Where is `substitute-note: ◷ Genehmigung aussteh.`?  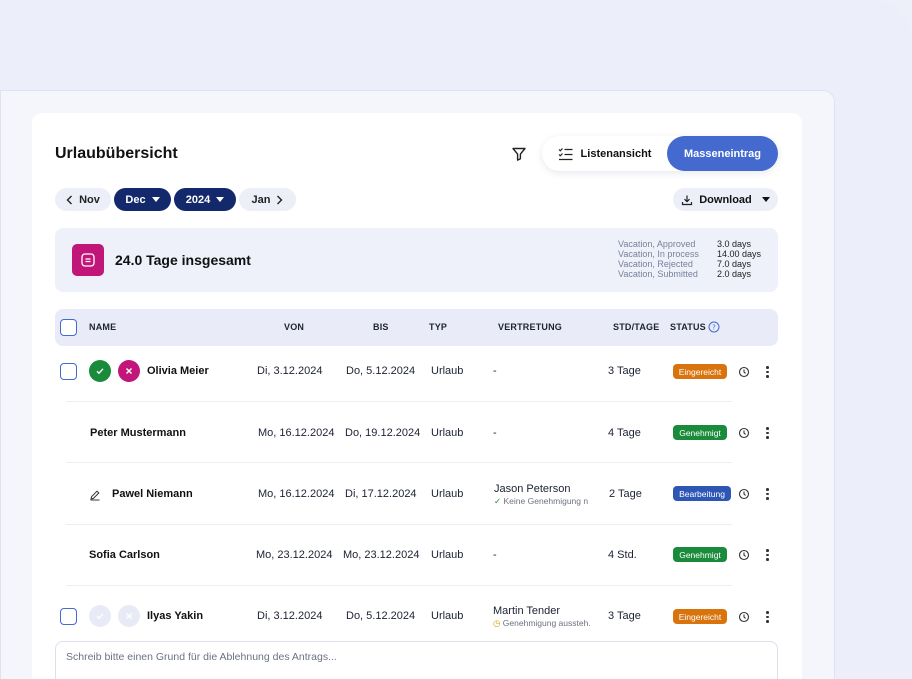
substitute-note: ◷ Genehmigung aussteh. is located at coordinates (545, 623).